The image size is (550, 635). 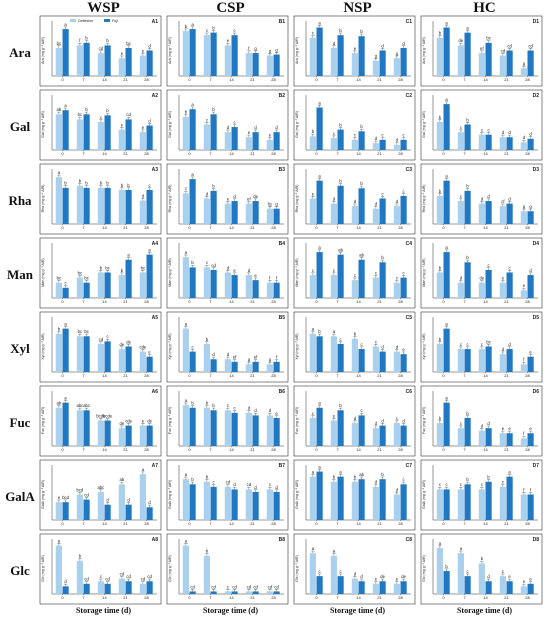 I want to click on y-axis-label: Rha (mg g⁻¹ AIR), so click(x=170, y=199).